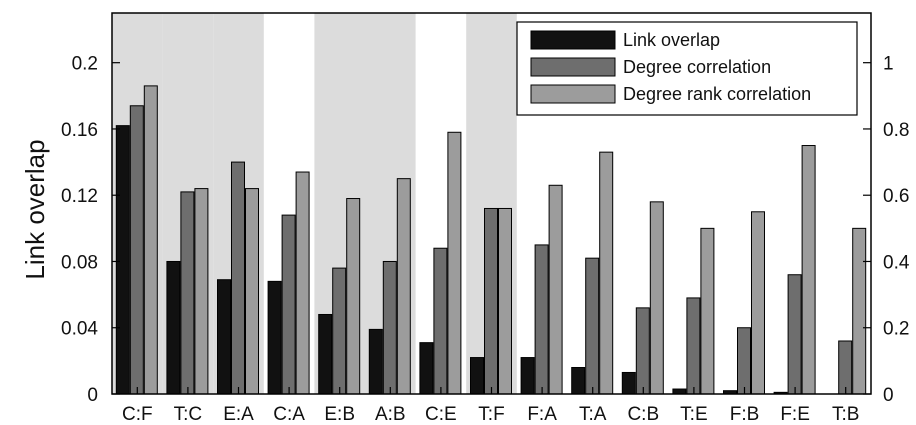 This screenshot has width=916, height=425. What do you see at coordinates (477, 376) in the screenshot?
I see `bar-0-T-F` at bounding box center [477, 376].